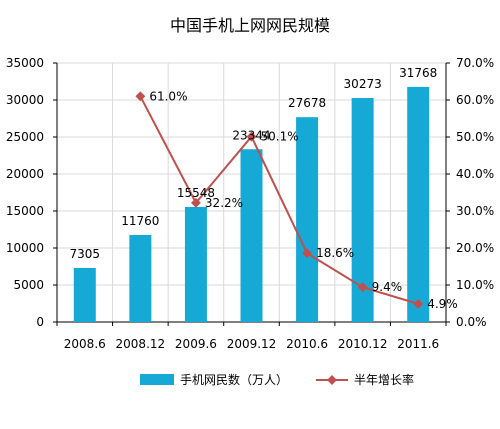 The image size is (500, 429). What do you see at coordinates (475, 100) in the screenshot?
I see `y-right-tick-label: 60.0%` at bounding box center [475, 100].